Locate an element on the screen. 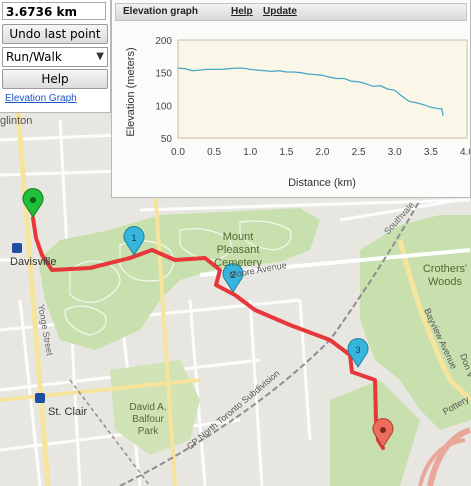 This screenshot has height=486, width=471. map-label-balfour-1: David A. is located at coordinates (147, 407).